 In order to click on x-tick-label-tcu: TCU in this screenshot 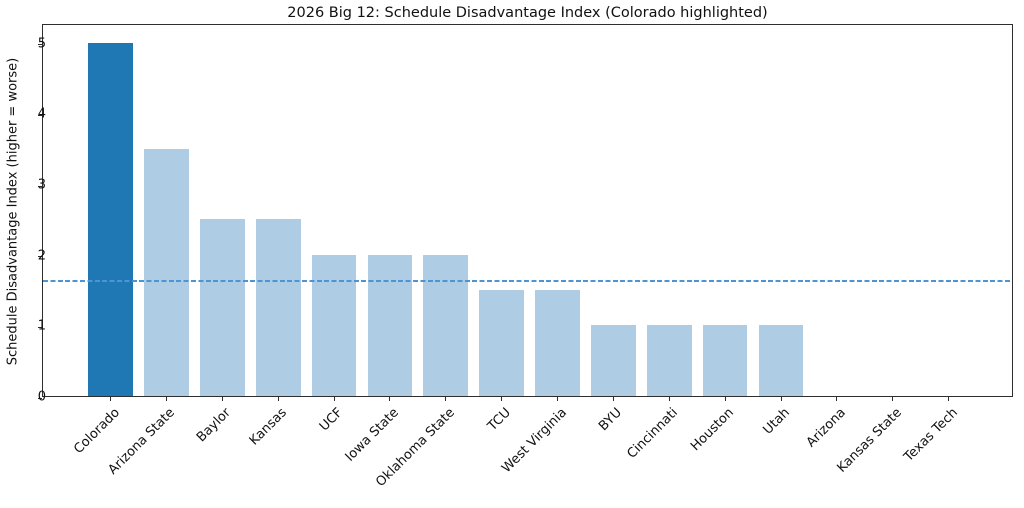, I will do `click(499, 420)`.